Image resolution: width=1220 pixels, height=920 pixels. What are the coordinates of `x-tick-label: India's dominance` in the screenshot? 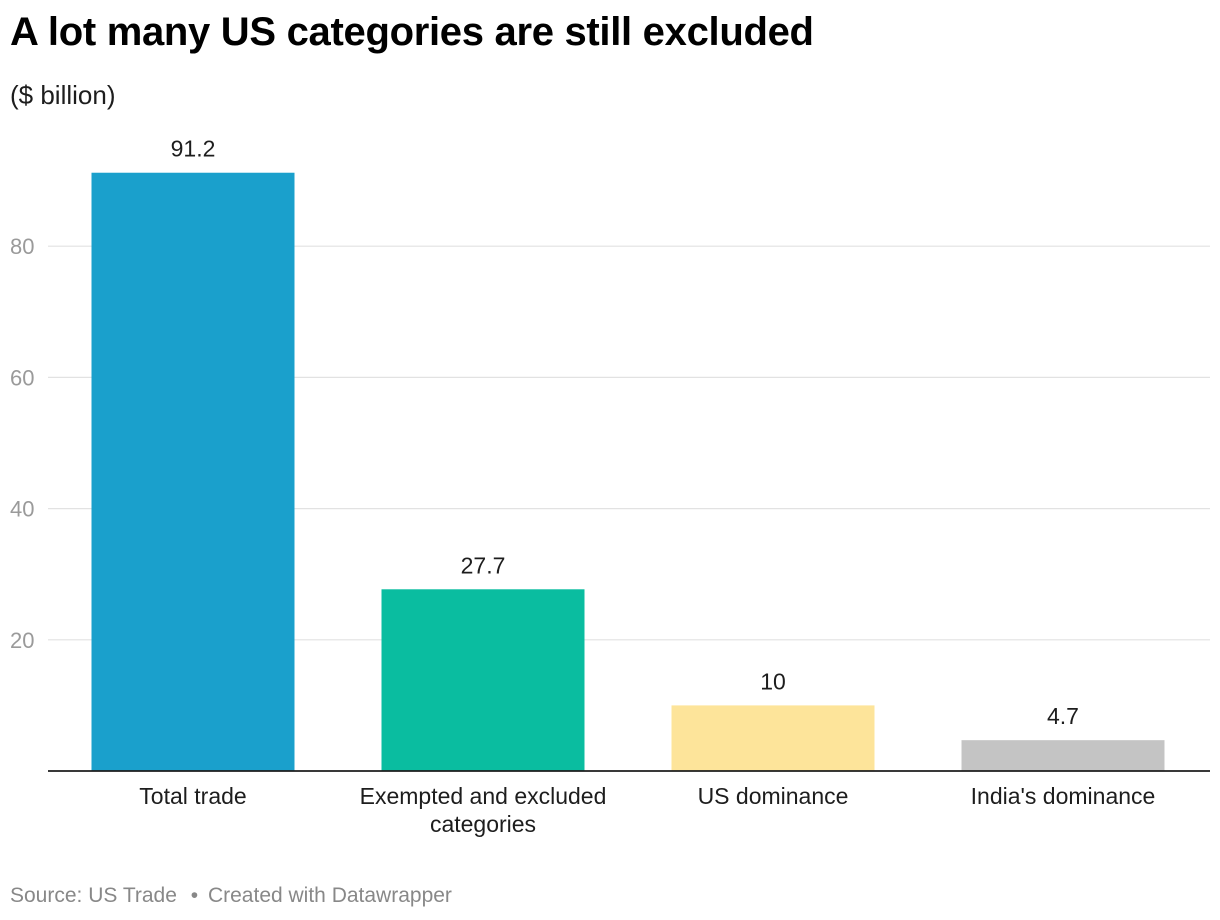 It's located at (1063, 796).